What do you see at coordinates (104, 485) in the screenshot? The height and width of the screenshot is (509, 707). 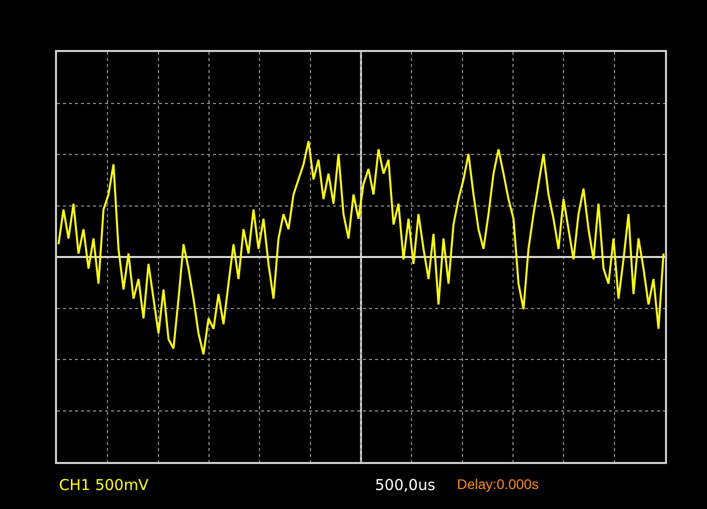 I see `text: CH1 500mV` at bounding box center [104, 485].